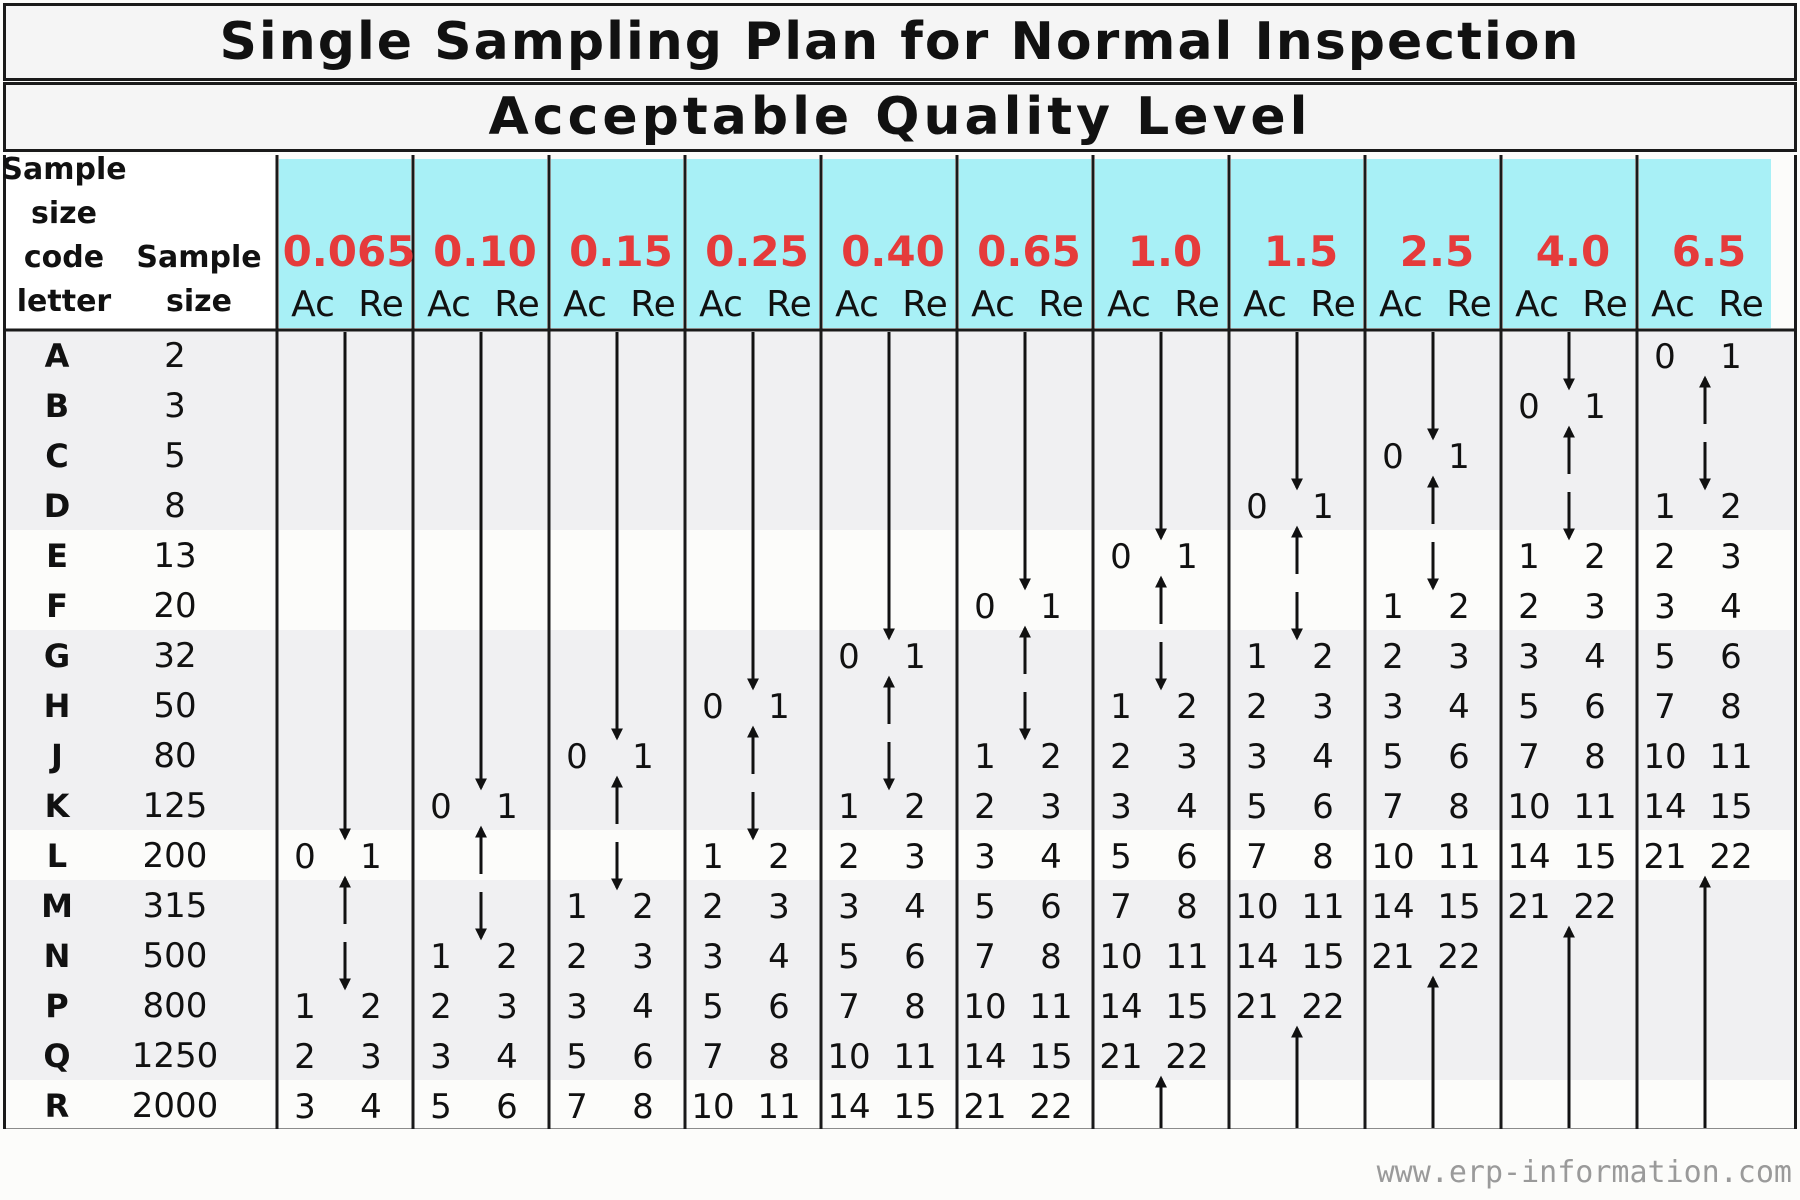 This screenshot has height=1200, width=1800. I want to click on aql-level-label: 0.10, so click(485, 251).